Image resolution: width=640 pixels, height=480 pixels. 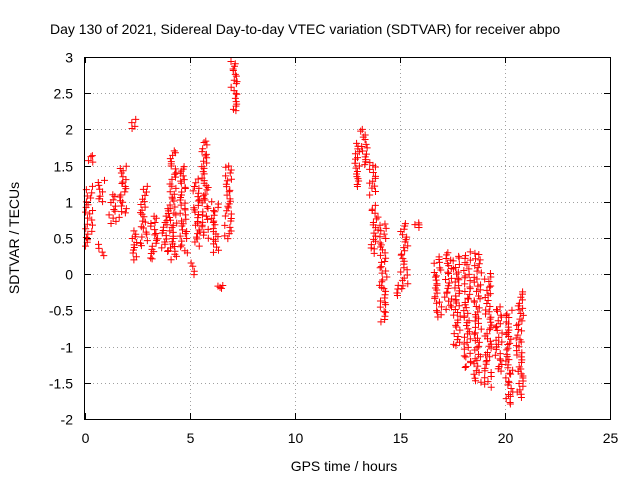 What do you see at coordinates (67, 420) in the screenshot?
I see `y-tick-label: -2` at bounding box center [67, 420].